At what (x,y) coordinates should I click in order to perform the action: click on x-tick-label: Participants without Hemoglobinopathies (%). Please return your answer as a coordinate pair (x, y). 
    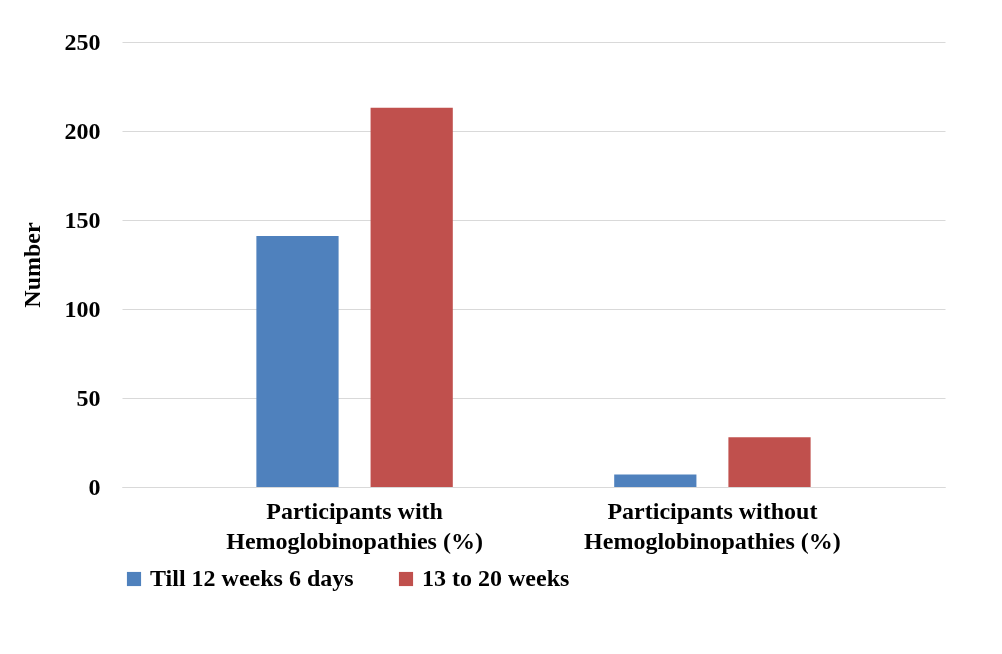
    Looking at the image, I should click on (712, 525).